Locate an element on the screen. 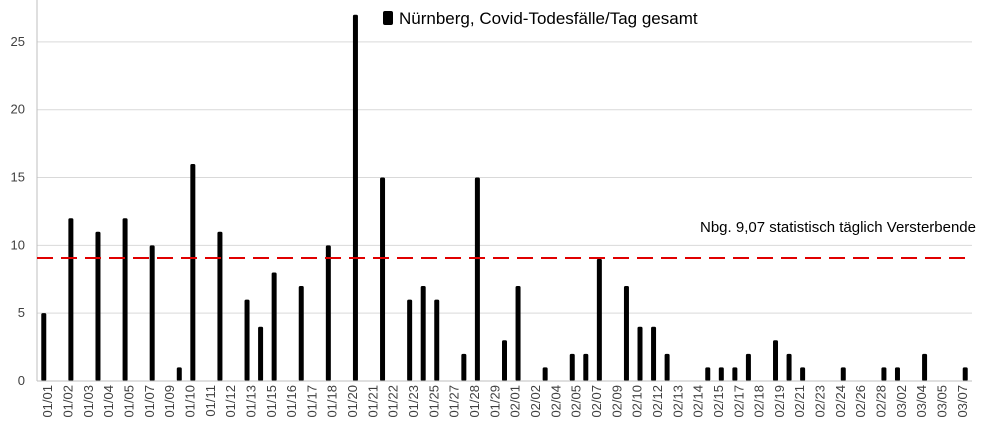  x-tick-label: 02/21 is located at coordinates (799, 401).